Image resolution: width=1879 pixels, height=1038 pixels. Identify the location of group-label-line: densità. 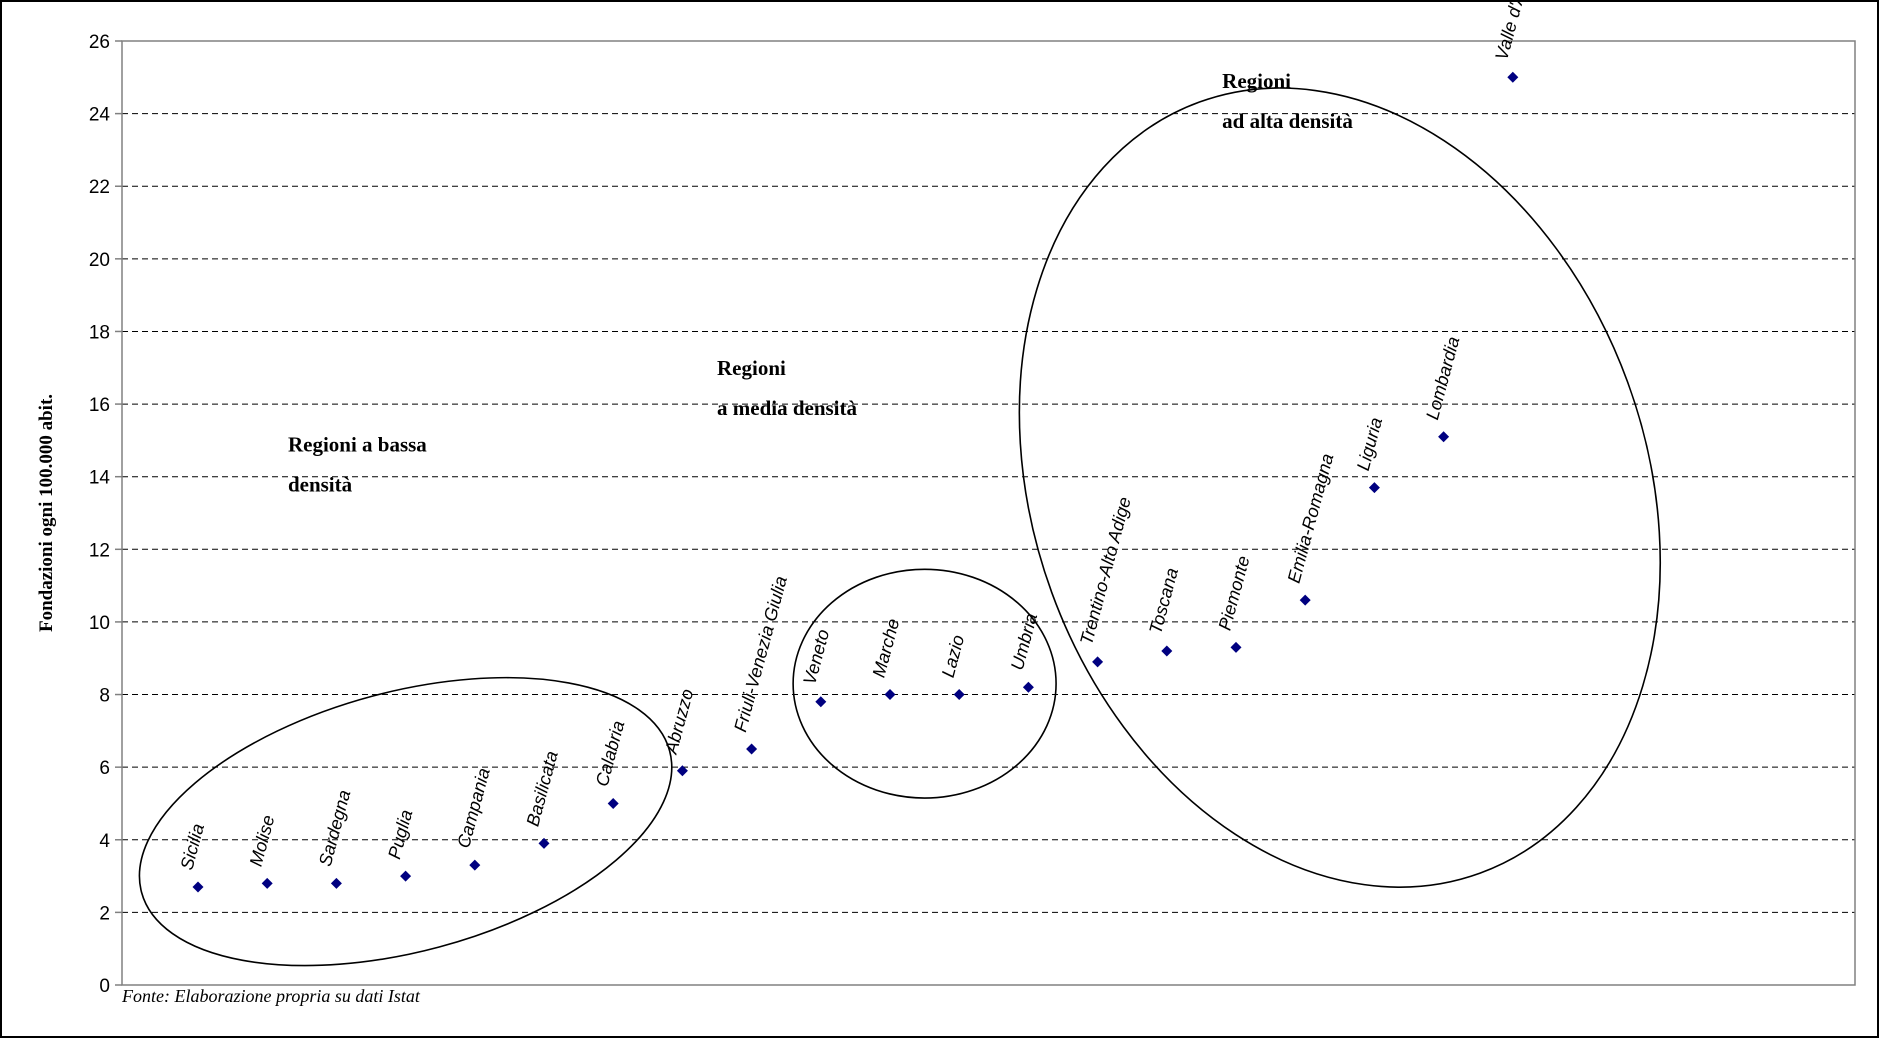
(320, 484).